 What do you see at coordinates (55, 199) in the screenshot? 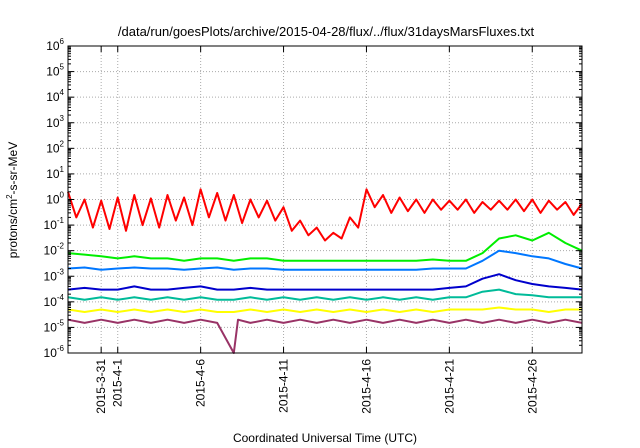
I see `y-tick-label: 10⁰` at bounding box center [55, 199].